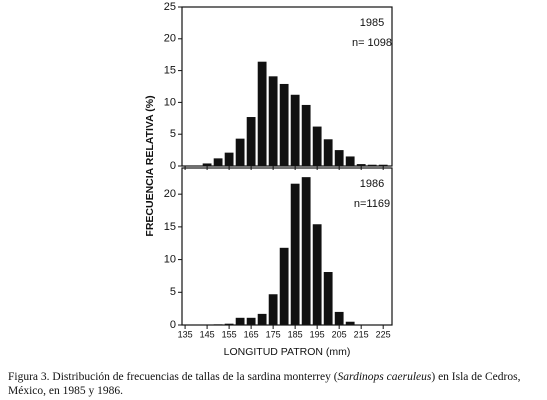  Describe the element at coordinates (251, 334) in the screenshot. I see `x-tick-label: 165` at that location.